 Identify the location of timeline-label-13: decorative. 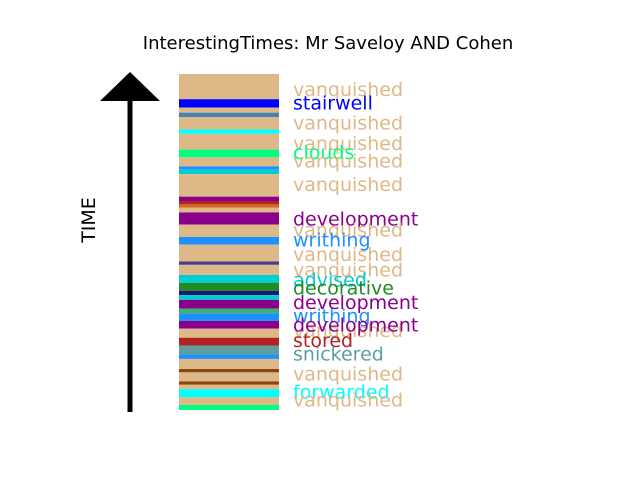
(343, 289).